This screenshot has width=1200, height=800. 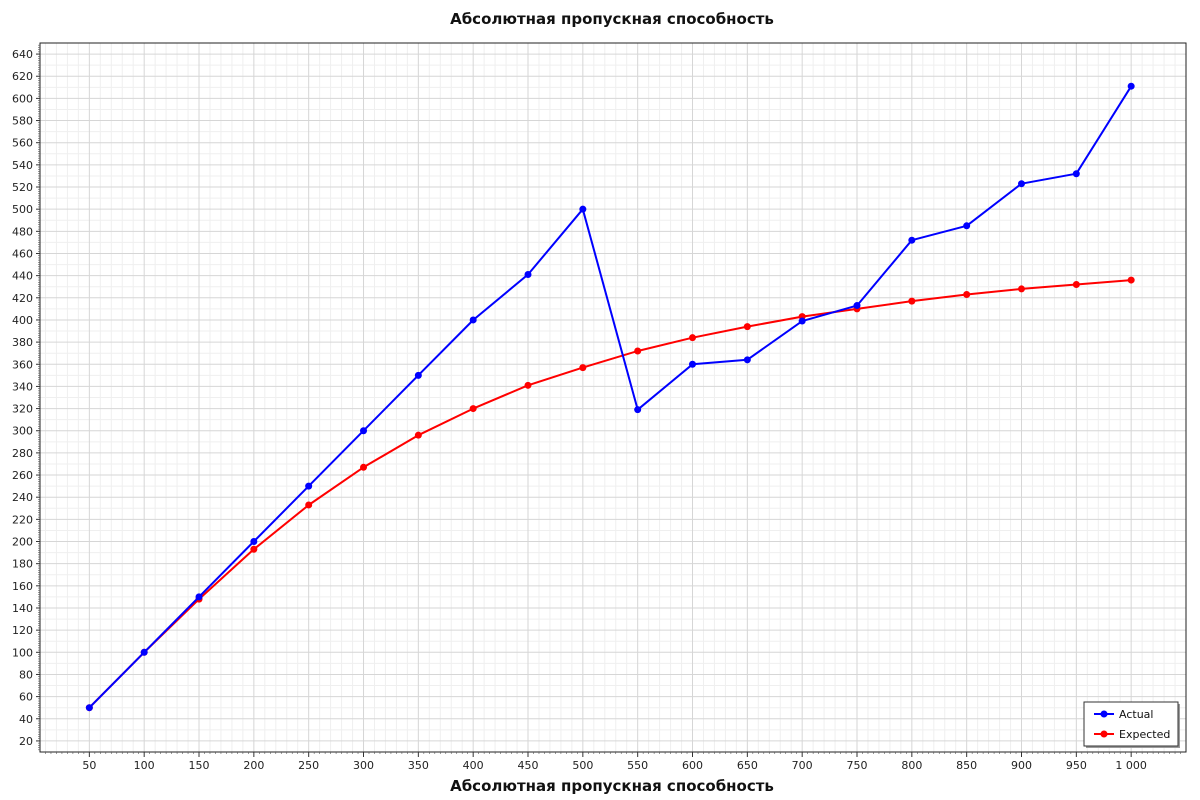 What do you see at coordinates (22, 586) in the screenshot?
I see `y-tick-label: 160` at bounding box center [22, 586].